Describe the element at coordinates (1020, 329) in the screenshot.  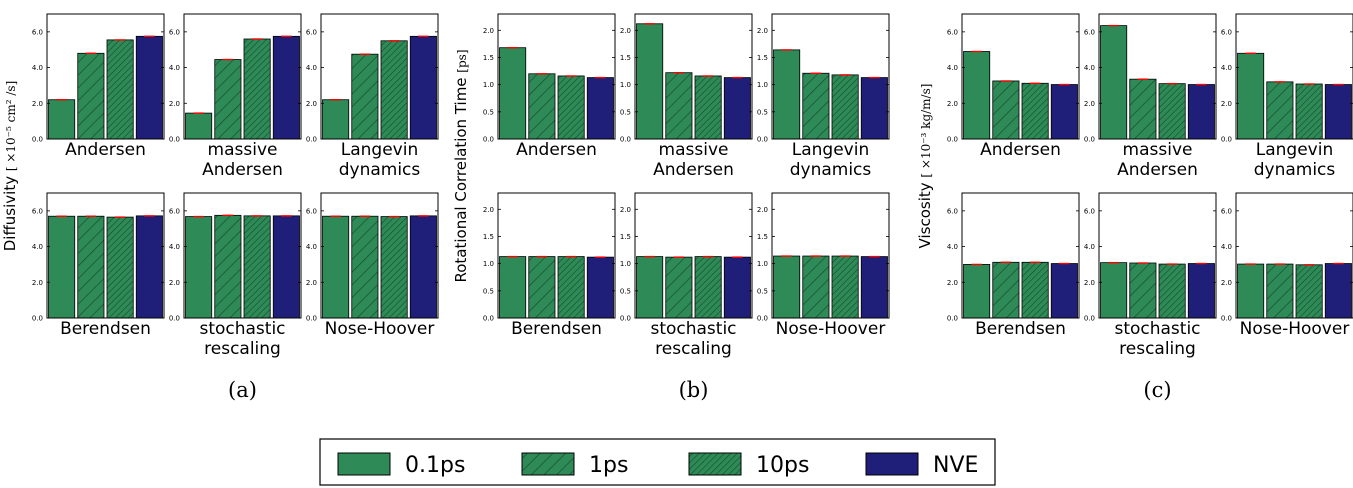
I see `panel-title: Berendsen` at that location.